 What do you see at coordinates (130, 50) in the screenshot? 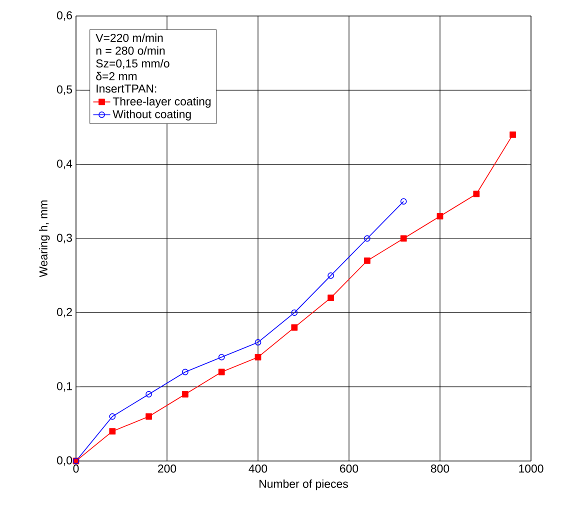
I see `annotation: n = 280 o/min` at bounding box center [130, 50].